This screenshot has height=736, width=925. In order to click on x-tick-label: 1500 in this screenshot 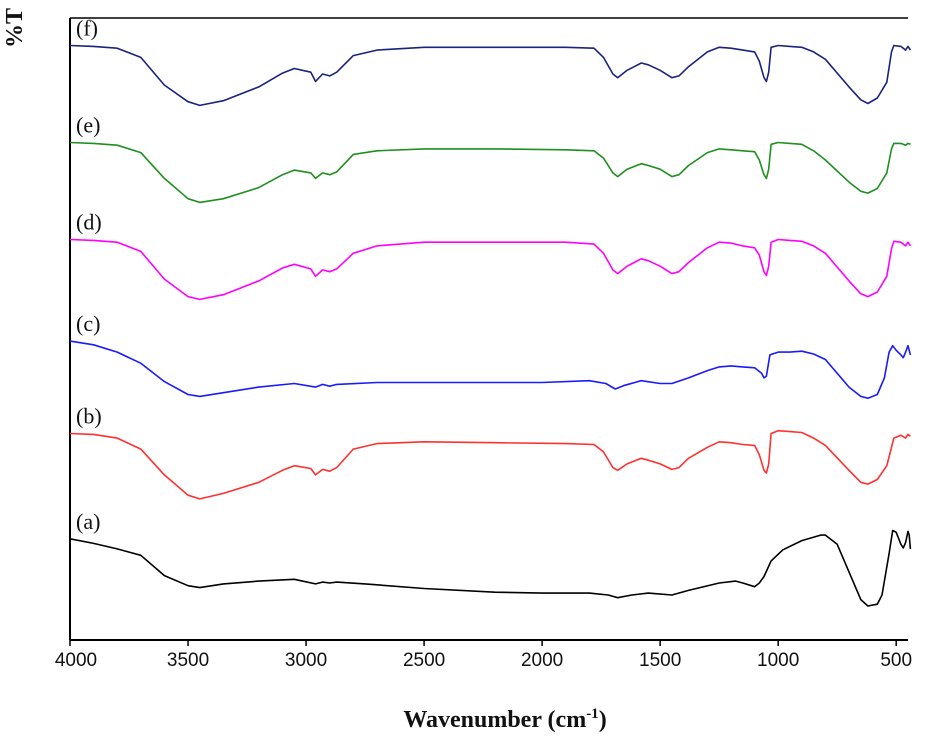, I will do `click(660, 660)`.